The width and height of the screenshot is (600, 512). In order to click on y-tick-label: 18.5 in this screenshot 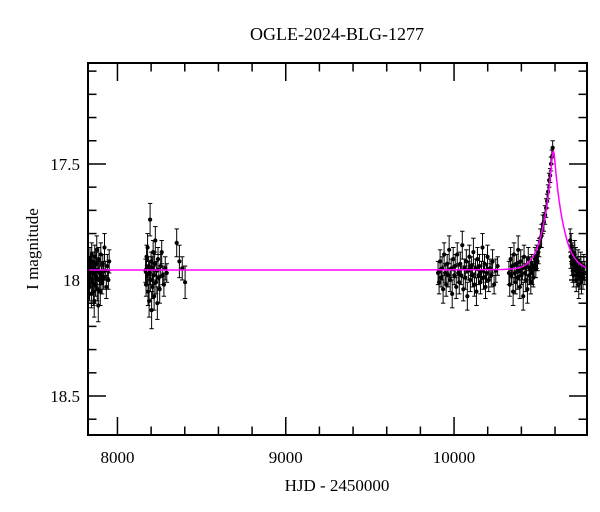, I will do `click(65, 396)`.